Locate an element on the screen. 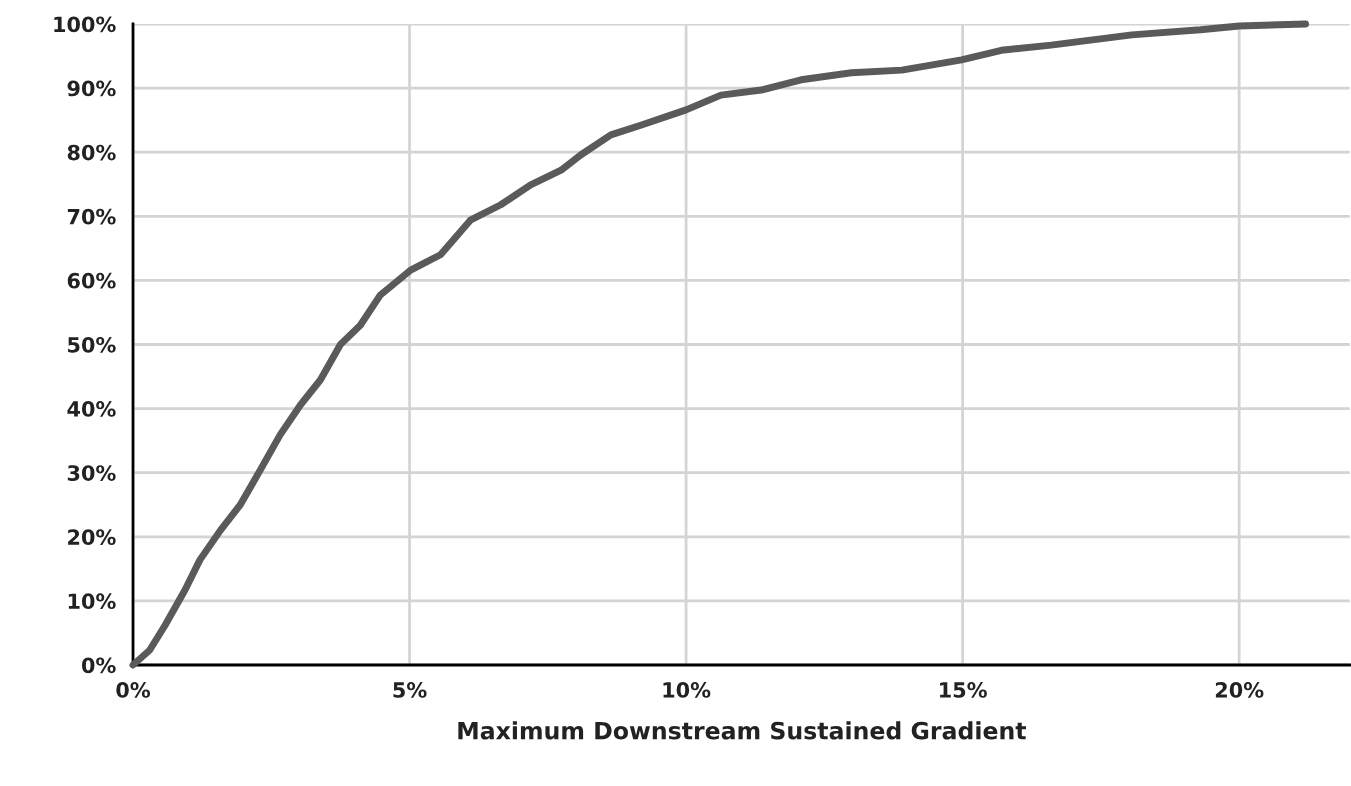 This screenshot has height=786, width=1351. x-tick-label: 0% is located at coordinates (133, 690).